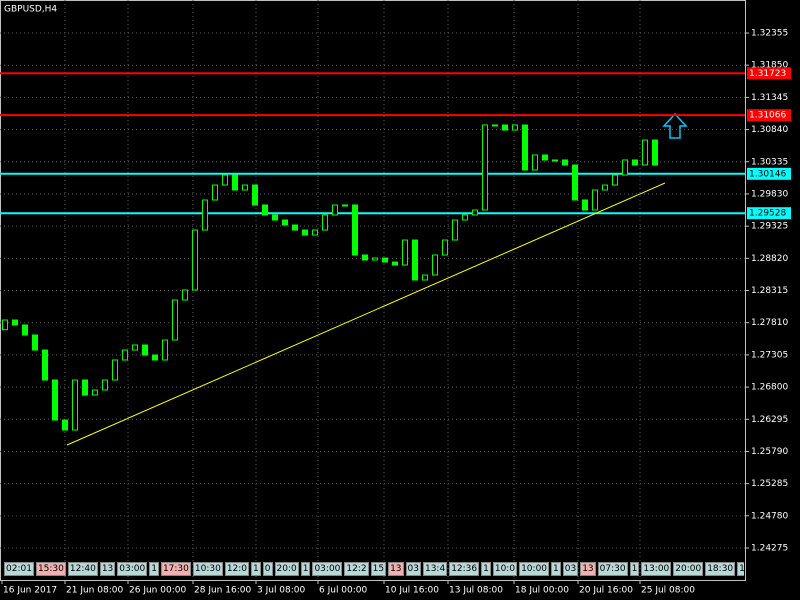 Image resolution: width=800 pixels, height=600 pixels. What do you see at coordinates (378, 569) in the screenshot?
I see `time-label: 15` at bounding box center [378, 569].